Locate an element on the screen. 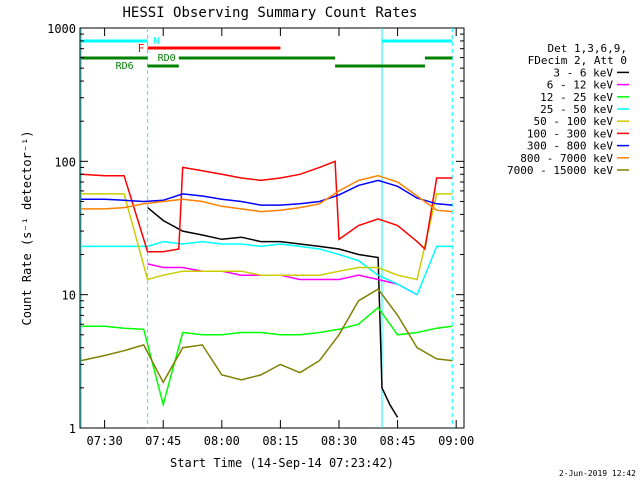 This screenshot has width=640, height=480. x-tick-label: 07:45 is located at coordinates (163, 441).